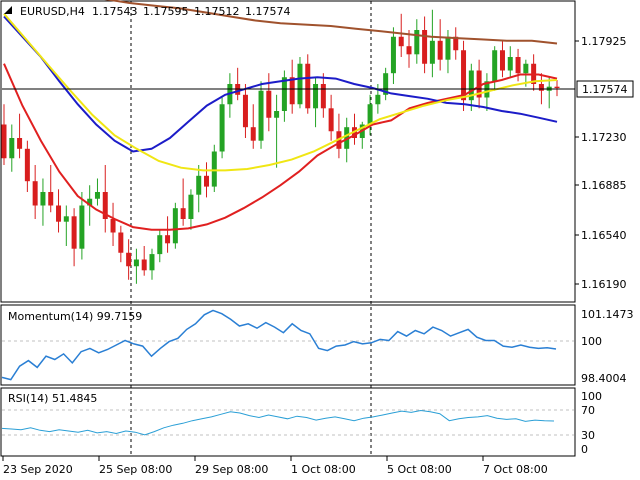 This screenshot has height=480, width=640. I want to click on rsi-panel-frame, so click(288, 422).